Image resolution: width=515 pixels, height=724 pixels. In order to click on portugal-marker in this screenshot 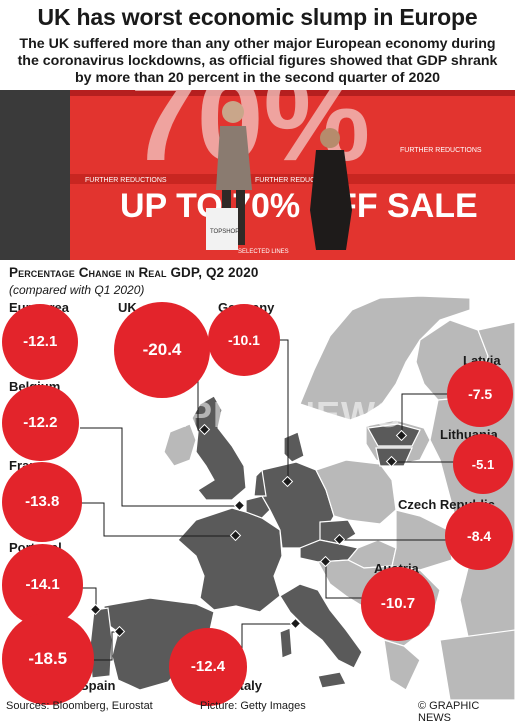, I will do `click(95, 609)`.